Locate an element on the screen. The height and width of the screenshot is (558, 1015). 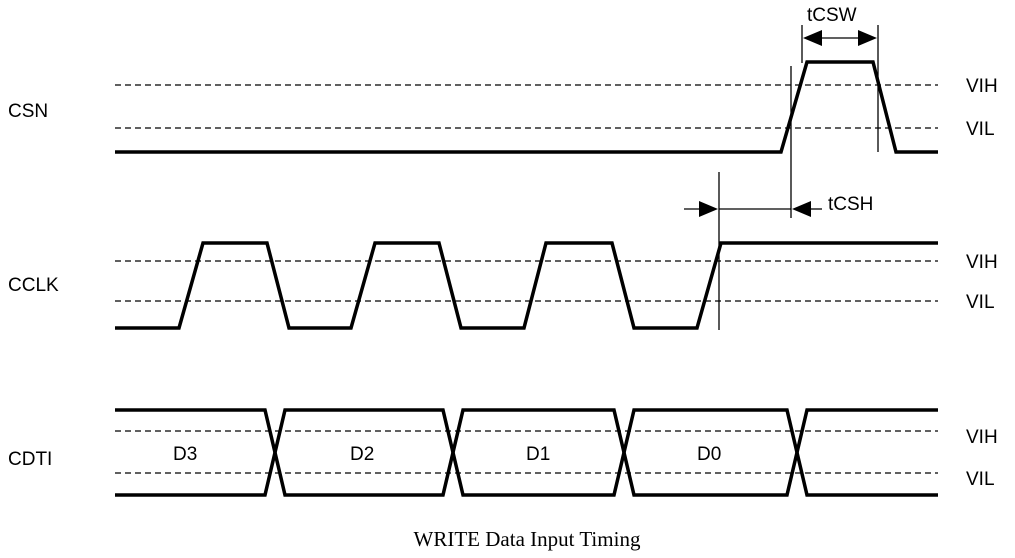
csn-waveform is located at coordinates (526, 107).